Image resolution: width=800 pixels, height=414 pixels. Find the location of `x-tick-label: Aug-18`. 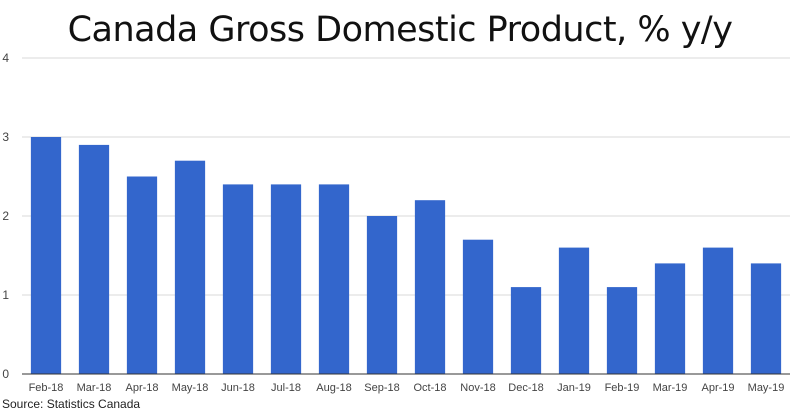

x-tick-label: Aug-18 is located at coordinates (333, 388).